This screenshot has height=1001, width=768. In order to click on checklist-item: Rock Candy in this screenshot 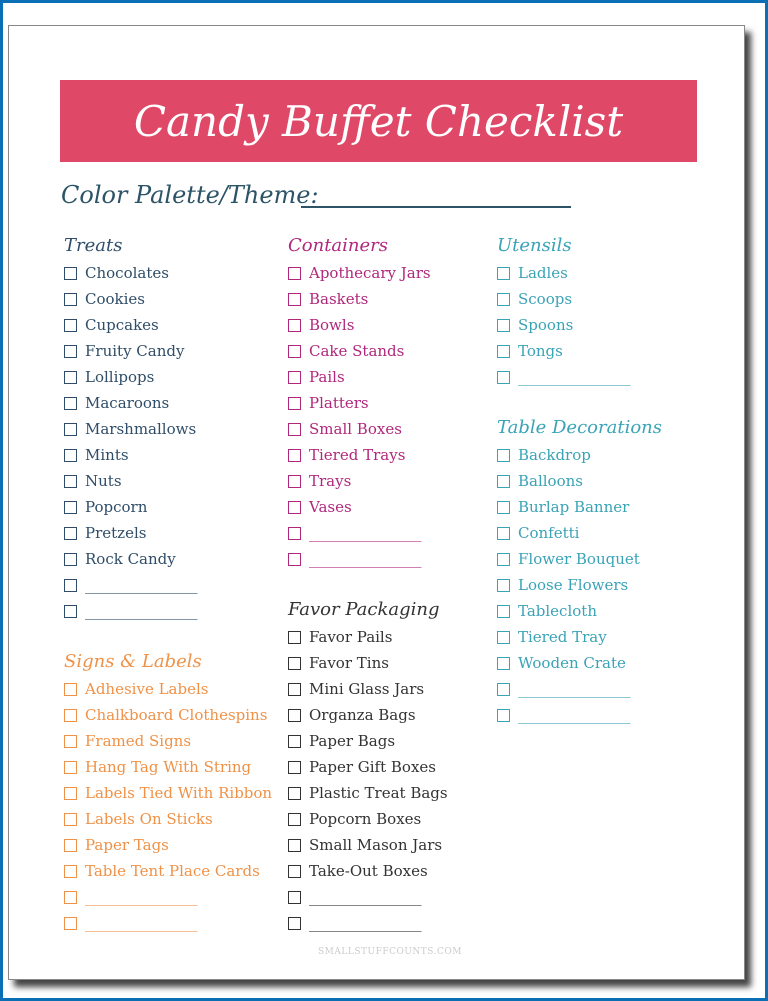, I will do `click(131, 559)`.